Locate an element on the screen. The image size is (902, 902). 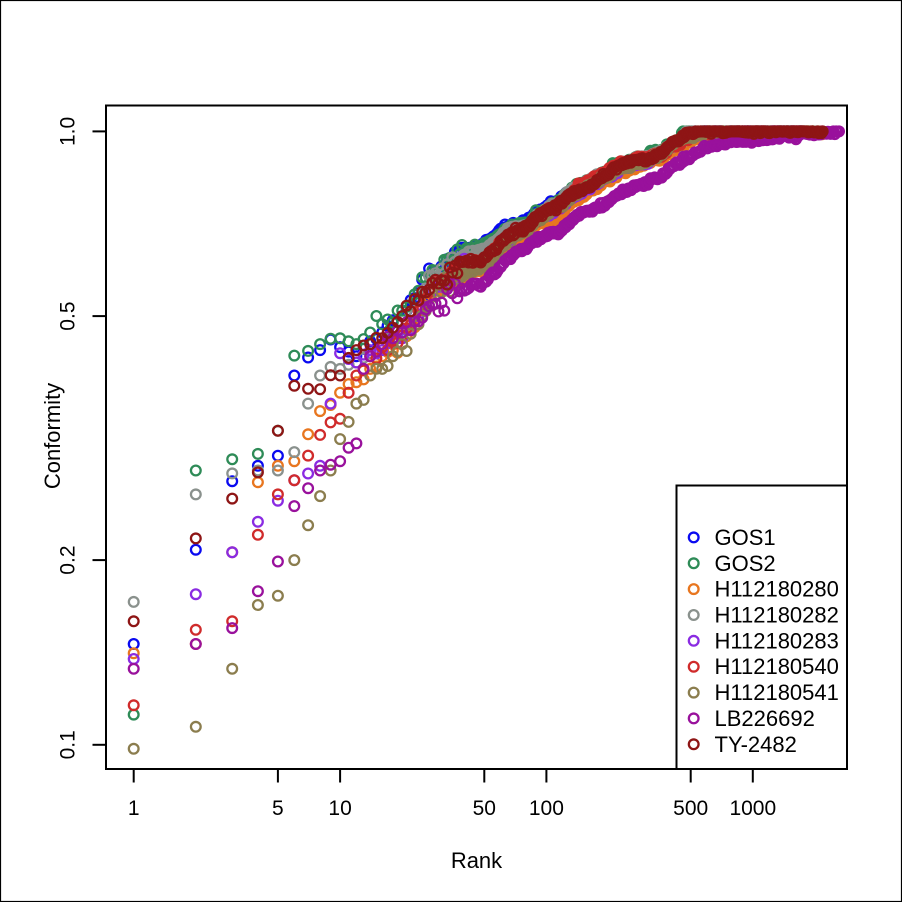
svg-text: 500 is located at coordinates (690, 808).